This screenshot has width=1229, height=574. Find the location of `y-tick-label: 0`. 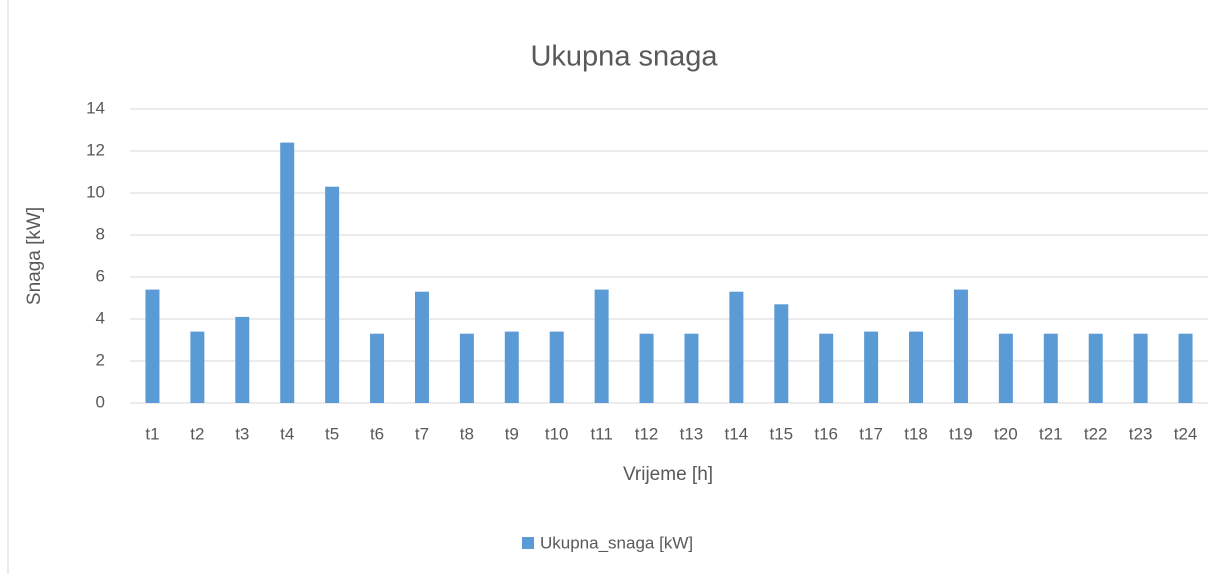

y-tick-label: 0 is located at coordinates (100, 401).